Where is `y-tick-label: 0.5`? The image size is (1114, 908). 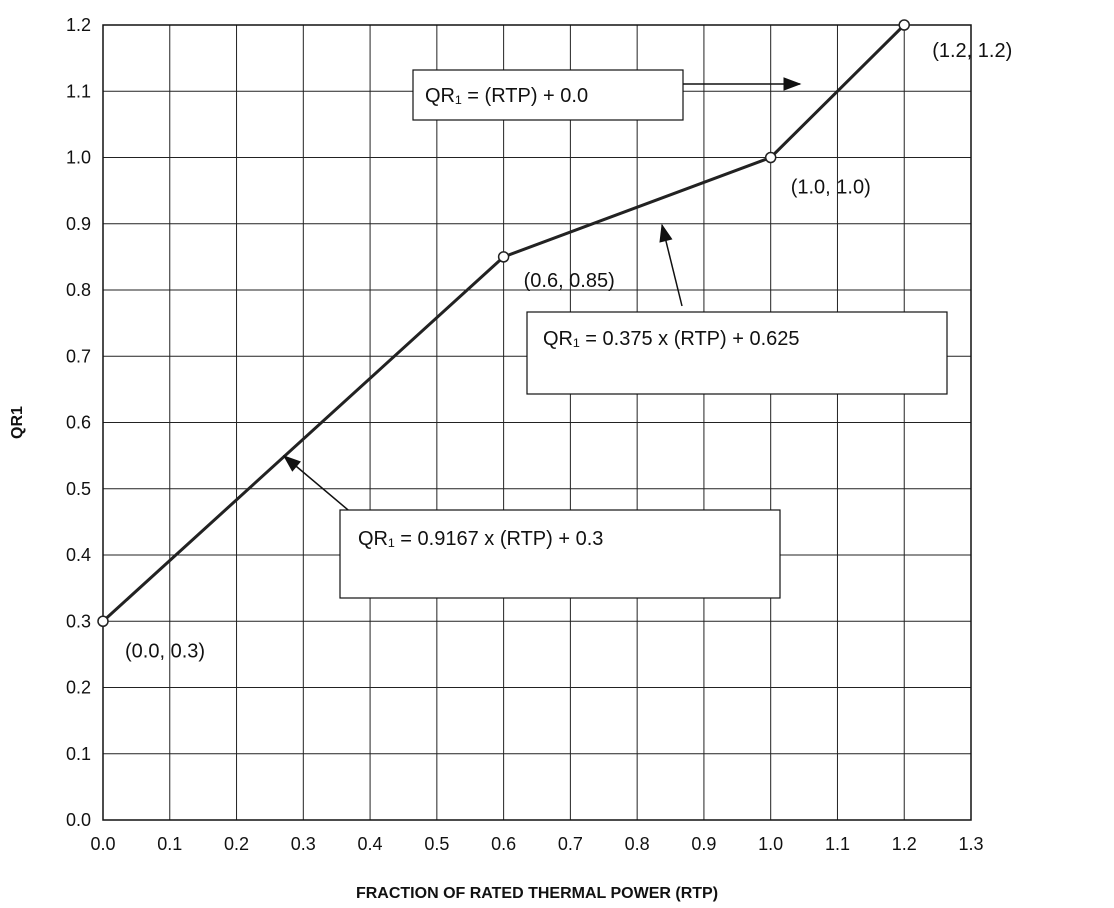 y-tick-label: 0.5 is located at coordinates (78, 489).